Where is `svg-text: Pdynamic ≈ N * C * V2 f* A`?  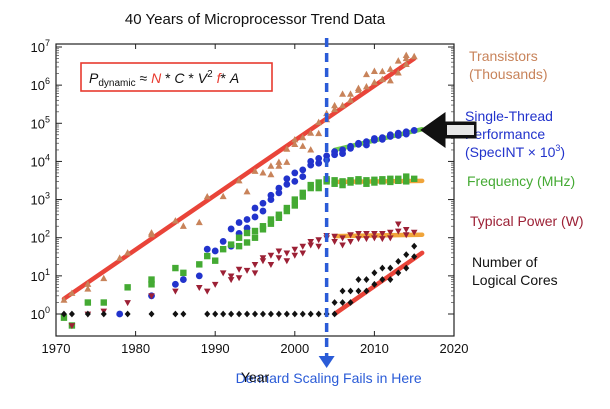 svg-text: Pdynamic ≈ N * C * V2 f* A is located at coordinates (164, 79).